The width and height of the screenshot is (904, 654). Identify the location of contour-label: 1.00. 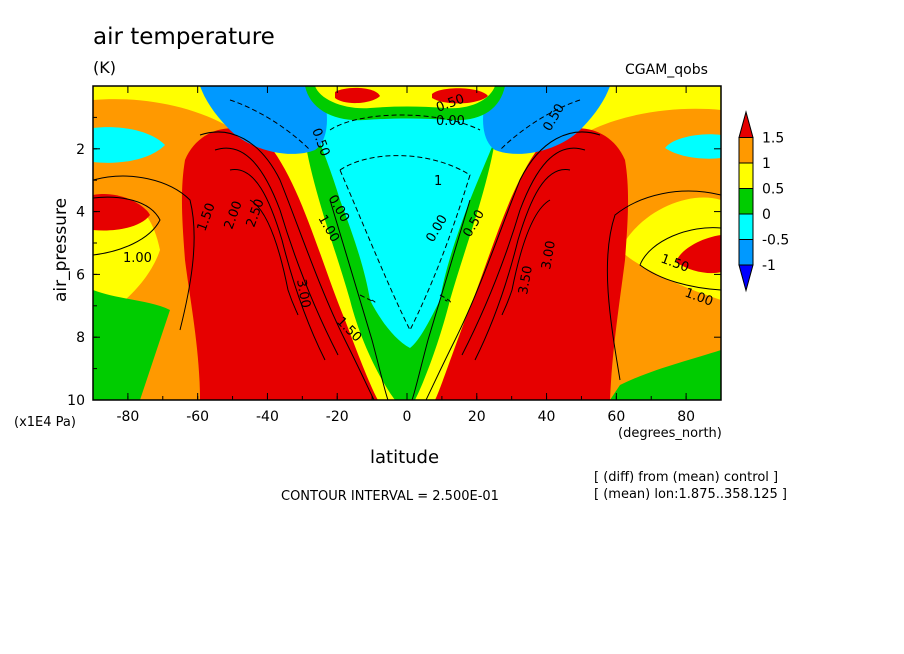
(137, 258).